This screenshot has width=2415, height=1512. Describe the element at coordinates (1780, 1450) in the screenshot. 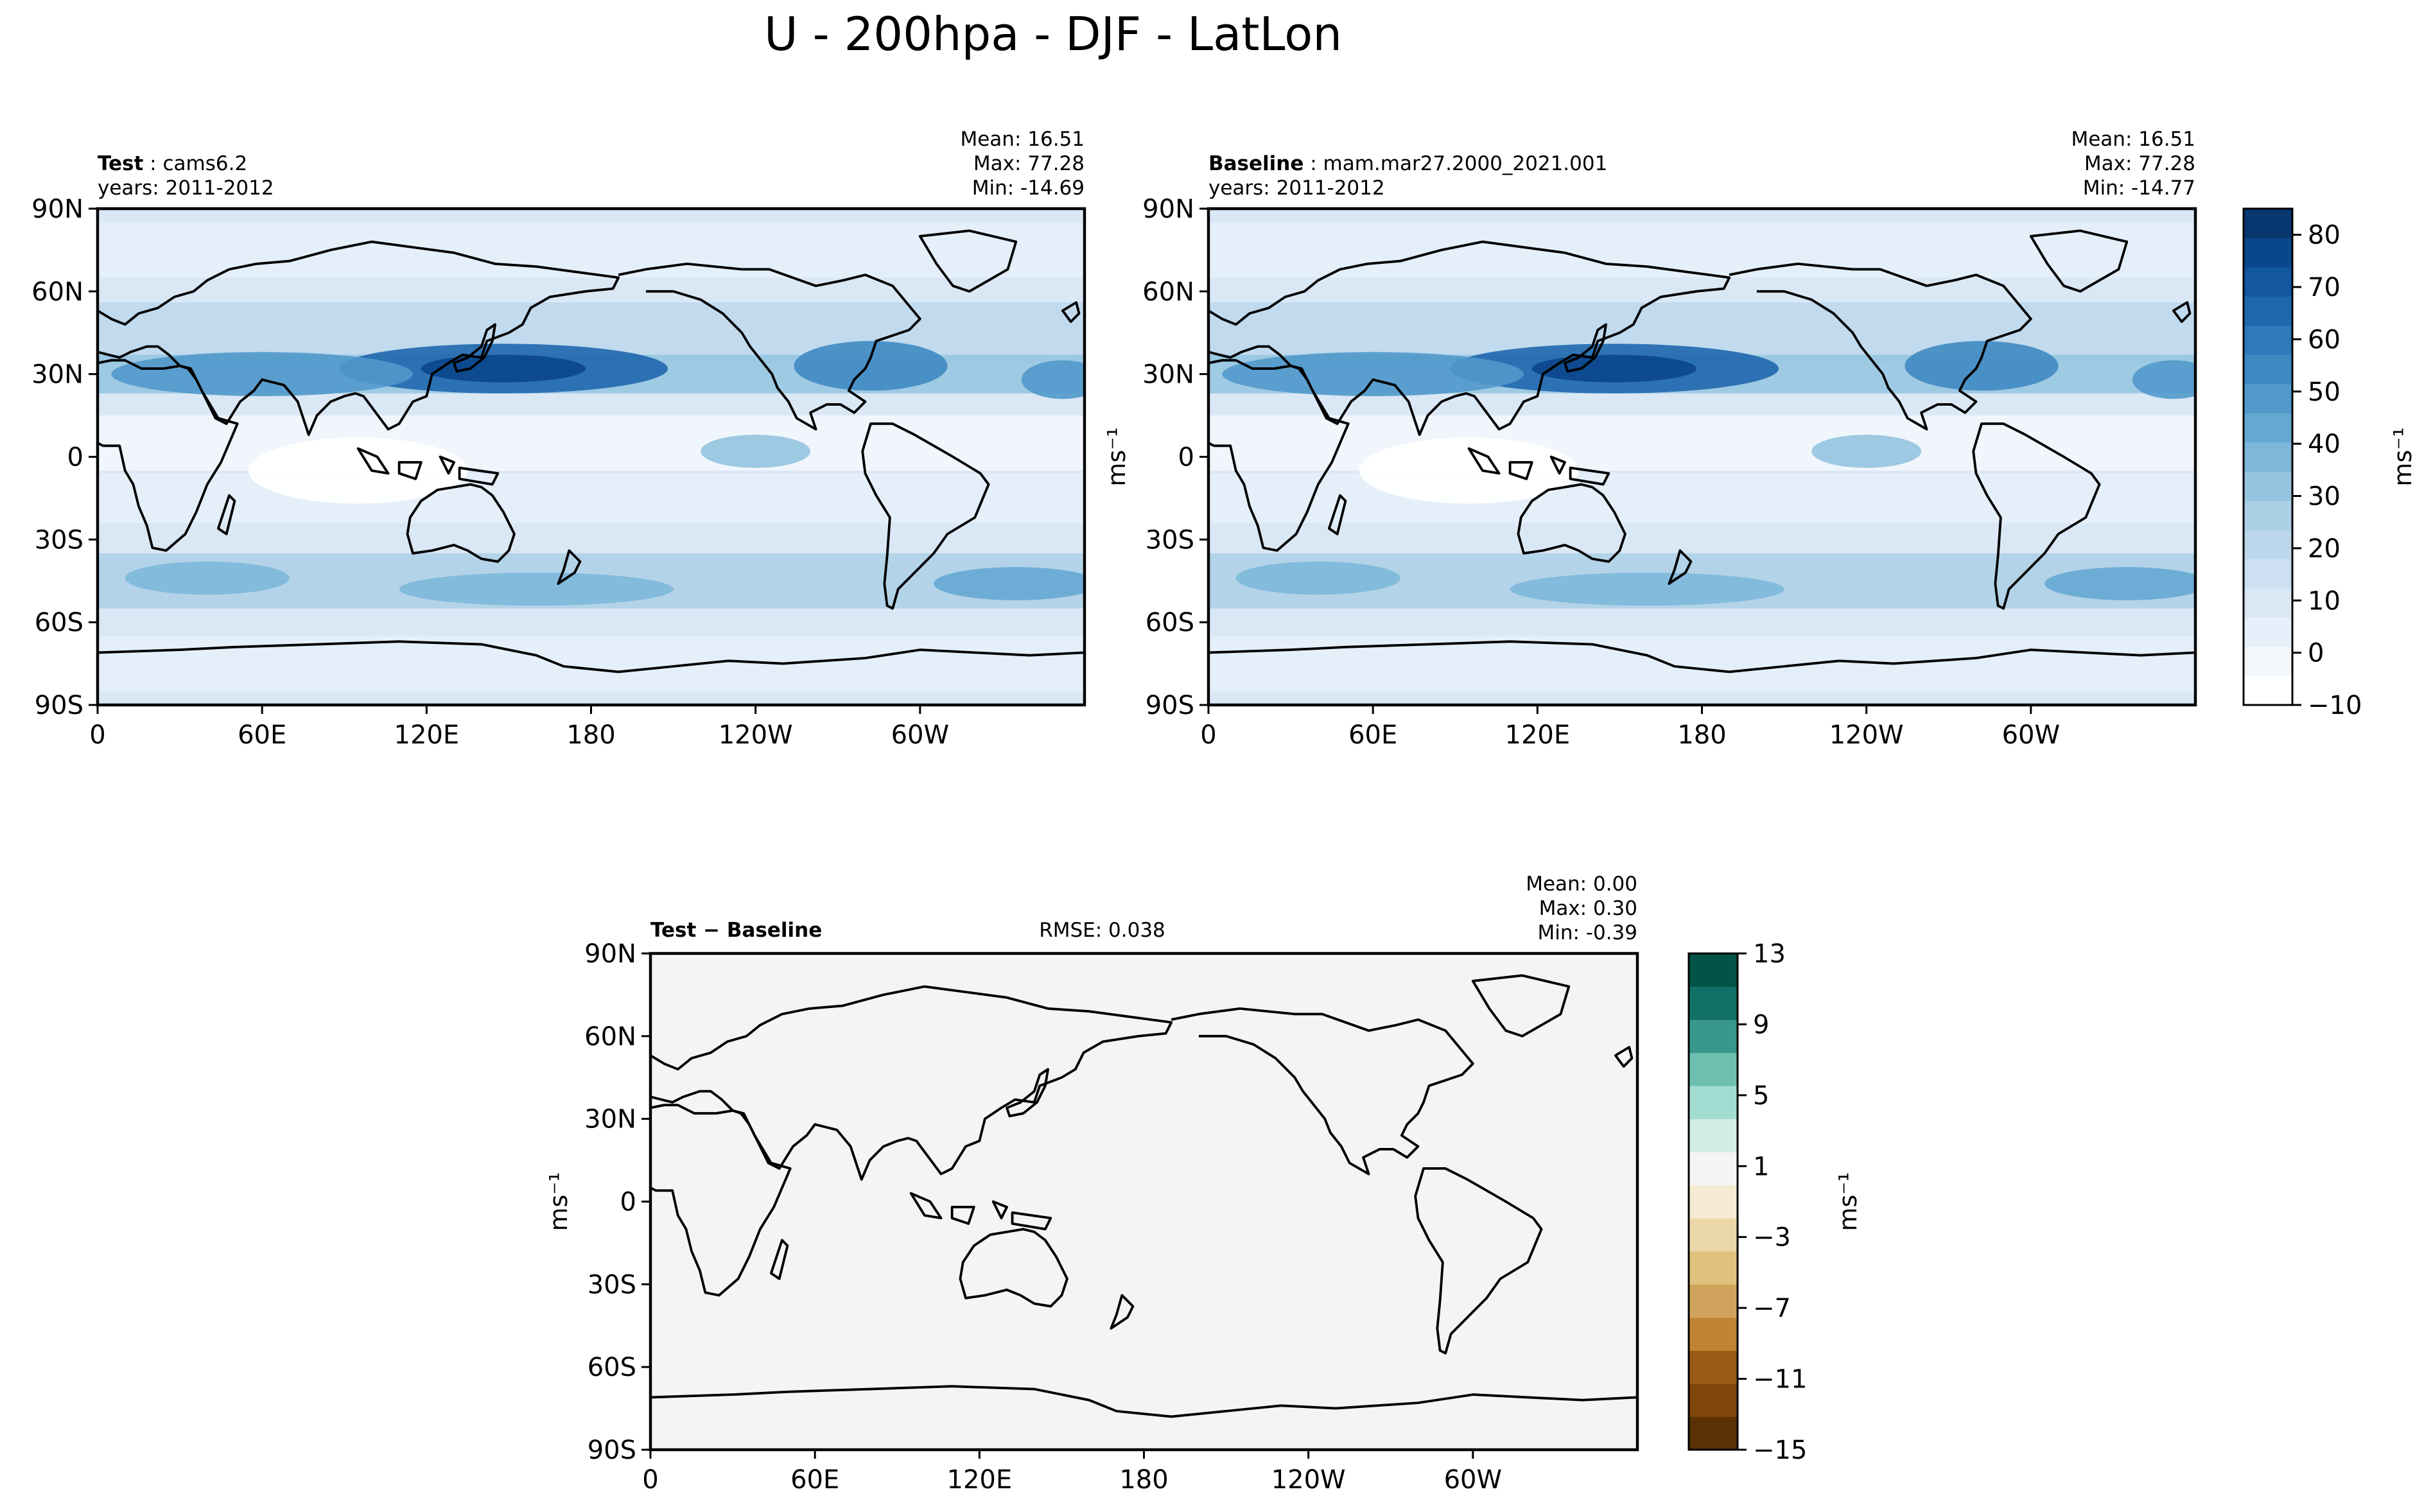

I see `colorbar-tick-label: −15` at that location.